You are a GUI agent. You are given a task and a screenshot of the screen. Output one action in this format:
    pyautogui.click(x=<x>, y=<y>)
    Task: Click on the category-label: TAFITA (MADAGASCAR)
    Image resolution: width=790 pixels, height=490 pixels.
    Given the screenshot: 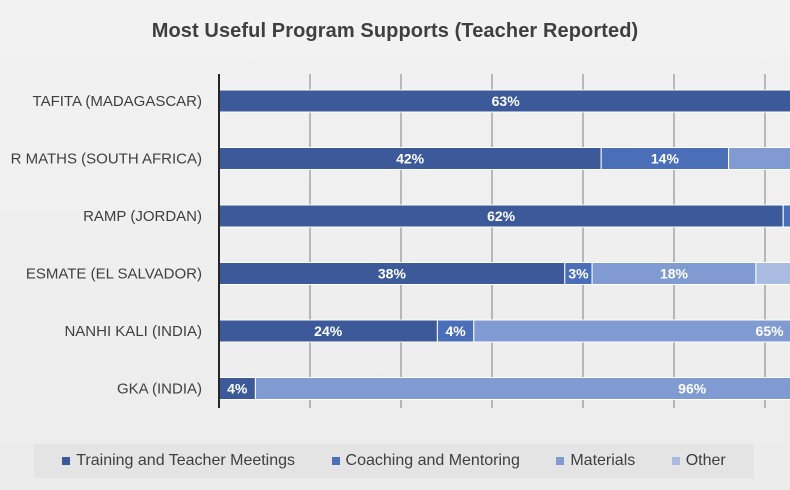 What is the action you would take?
    pyautogui.click(x=117, y=101)
    